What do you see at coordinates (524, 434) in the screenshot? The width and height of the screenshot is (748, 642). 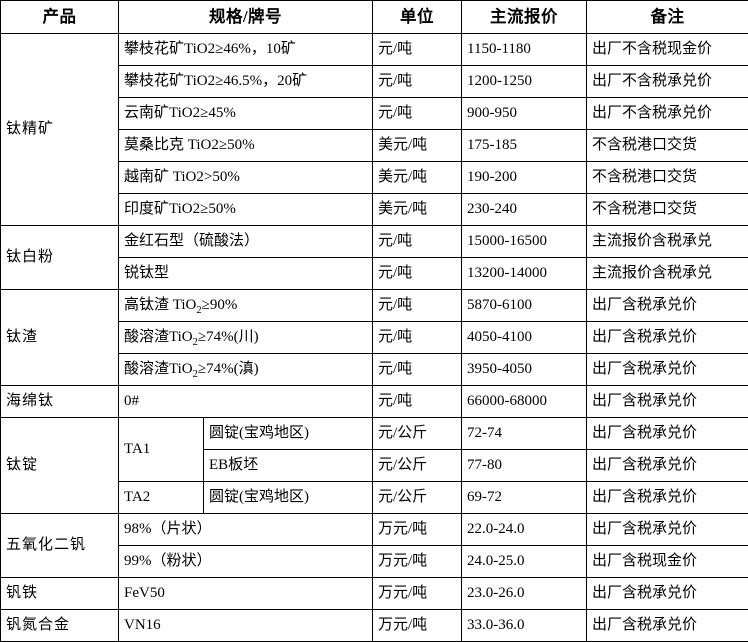 I see `price-cell: 72-74` at bounding box center [524, 434].